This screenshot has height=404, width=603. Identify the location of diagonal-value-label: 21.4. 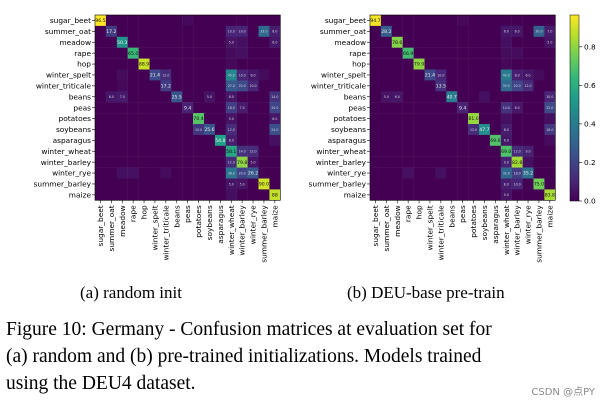
(155, 76).